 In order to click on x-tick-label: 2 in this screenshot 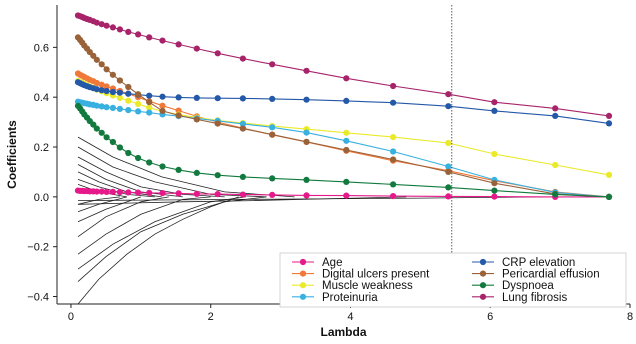, I will do `click(211, 317)`.